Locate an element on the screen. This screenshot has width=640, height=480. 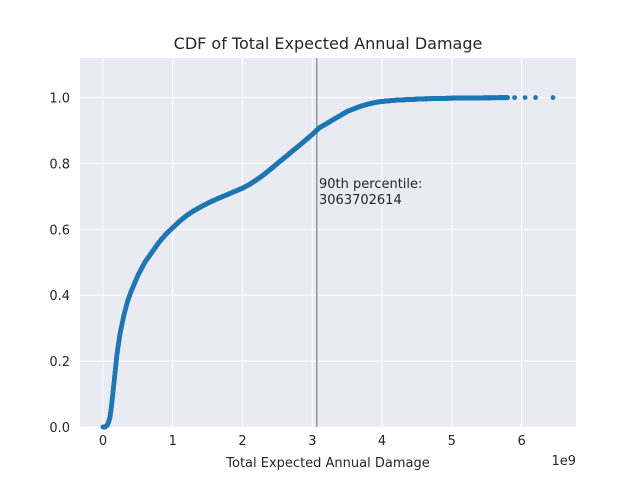
y-tick-label: 0.8 is located at coordinates (59, 164).